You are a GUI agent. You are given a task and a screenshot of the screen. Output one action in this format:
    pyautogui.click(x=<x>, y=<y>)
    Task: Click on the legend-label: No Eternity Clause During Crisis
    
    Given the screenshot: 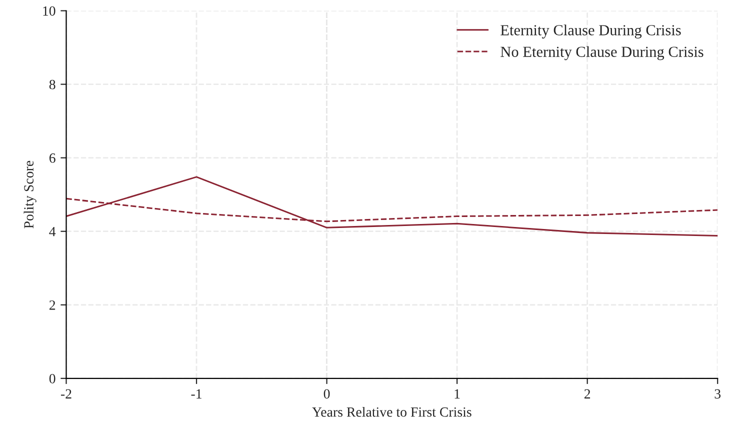 What is the action you would take?
    pyautogui.click(x=602, y=53)
    